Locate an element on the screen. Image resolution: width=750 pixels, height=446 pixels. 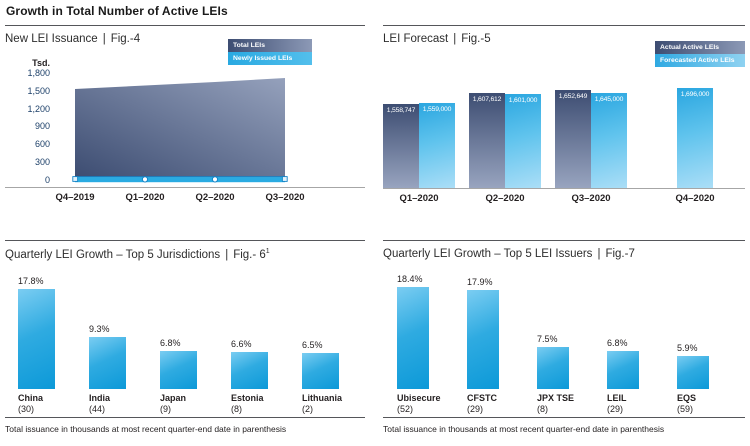
bar-value-actual-q3: 1,652,649 is located at coordinates (573, 96).